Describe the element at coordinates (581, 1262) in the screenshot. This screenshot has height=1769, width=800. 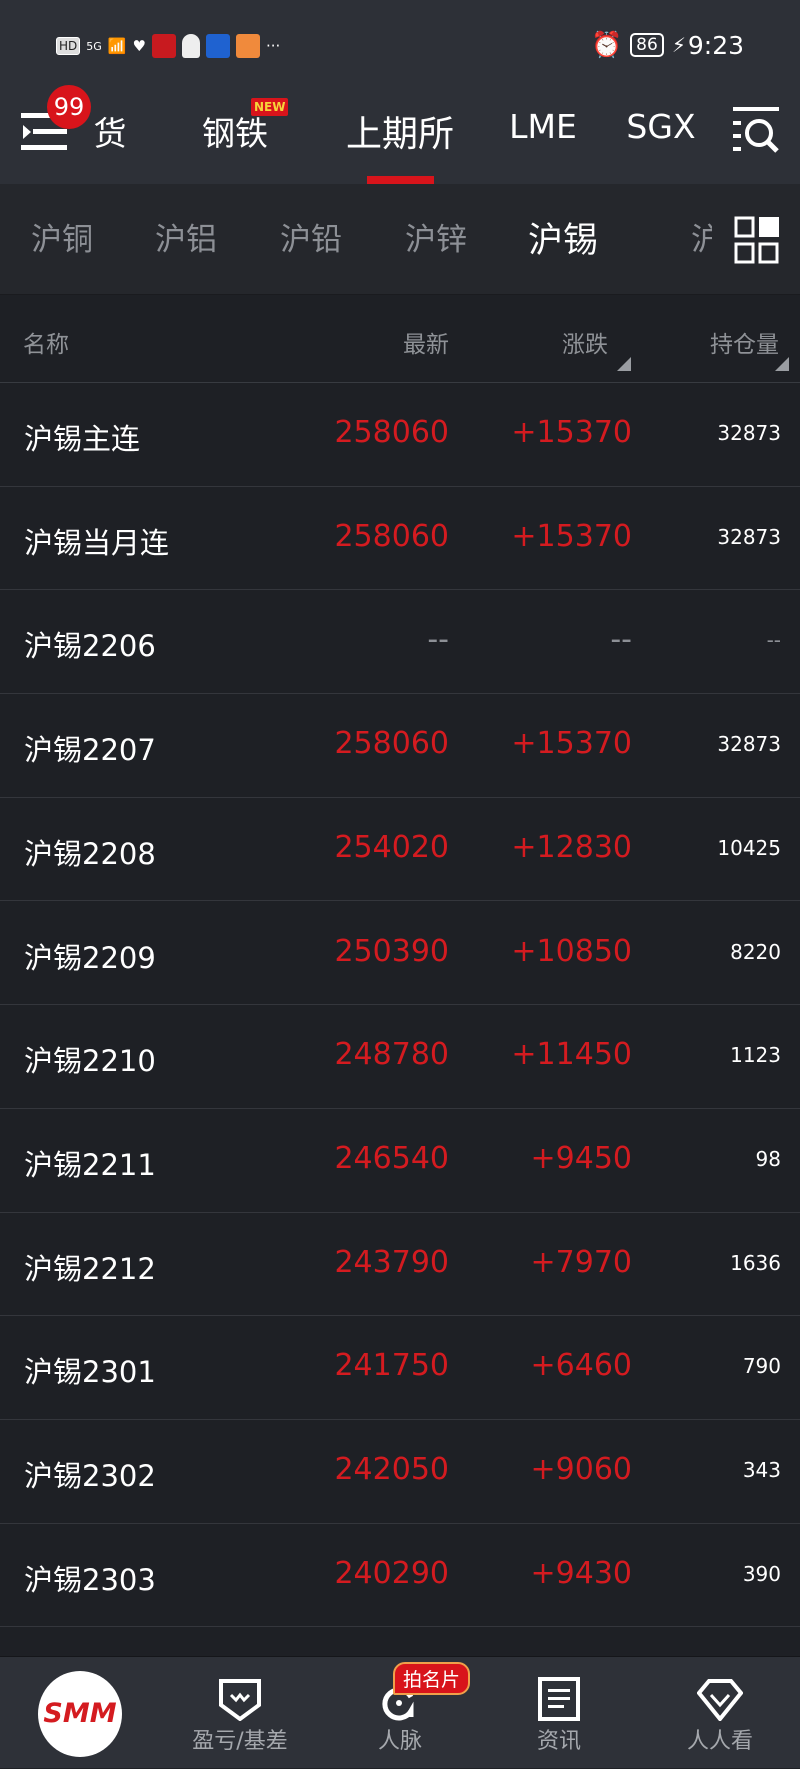
I see `price-change: +7970` at that location.